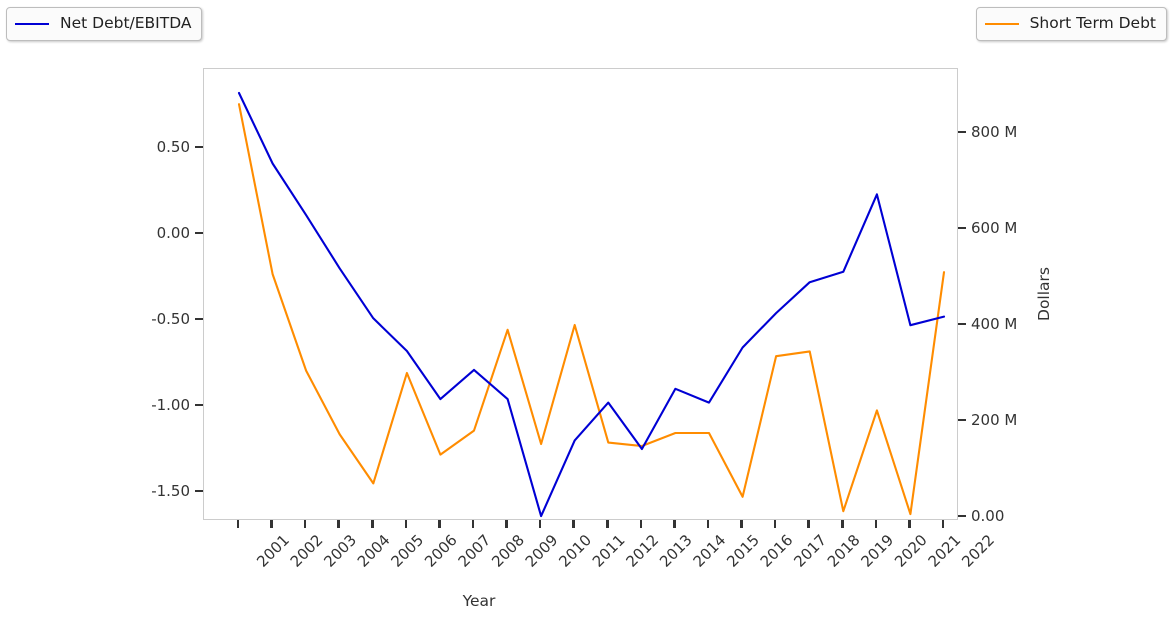  What do you see at coordinates (776, 551) in the screenshot?
I see `x-axis-tick-label: 2016` at bounding box center [776, 551].